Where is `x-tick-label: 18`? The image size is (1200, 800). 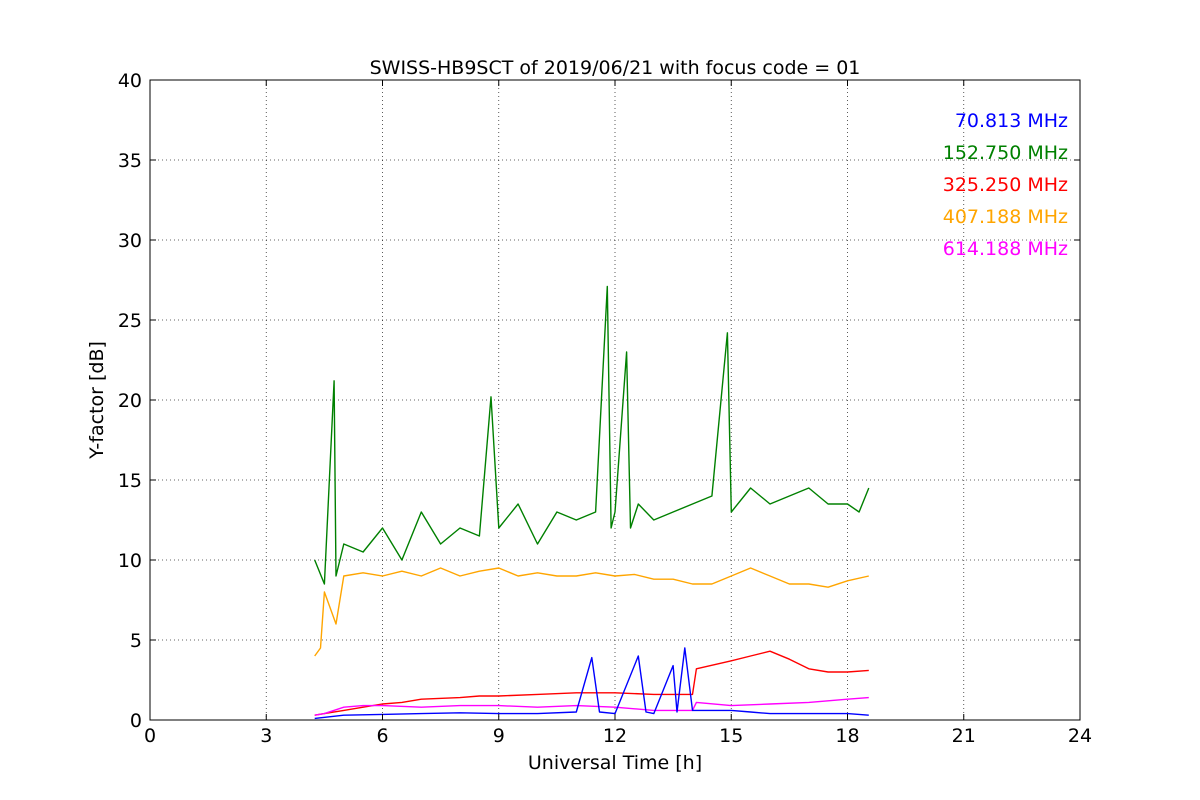 x-tick-label: 18 is located at coordinates (847, 736).